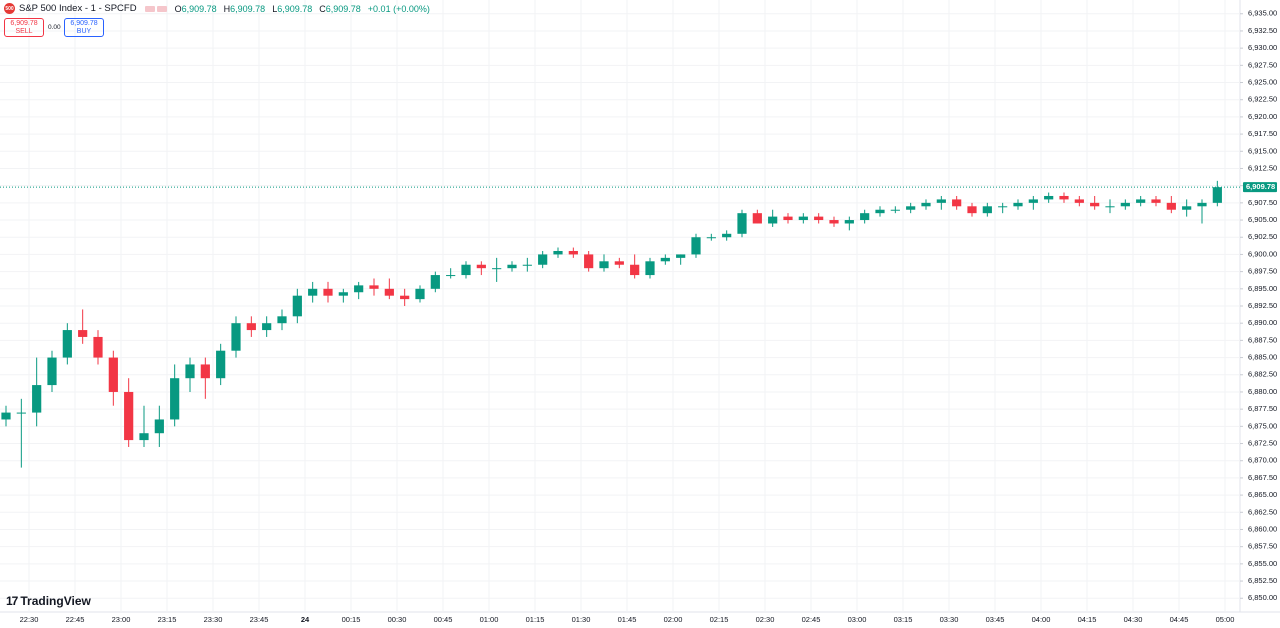 Image resolution: width=1280 pixels, height=628 pixels. I want to click on sell-price: 6,909.78, so click(24, 23).